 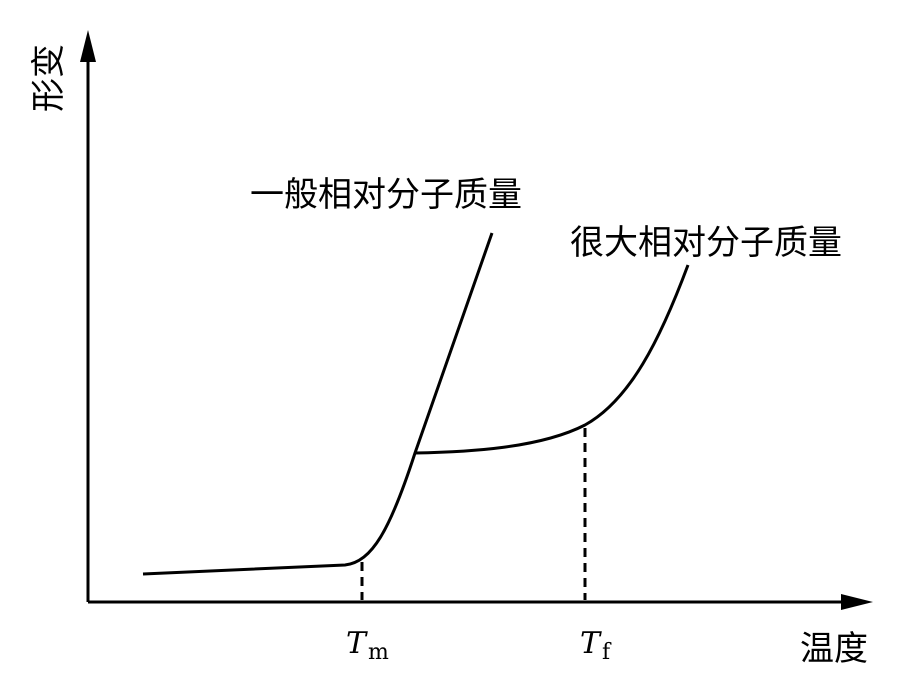 What do you see at coordinates (834, 649) in the screenshot?
I see `x-axis-label: 温度` at bounding box center [834, 649].